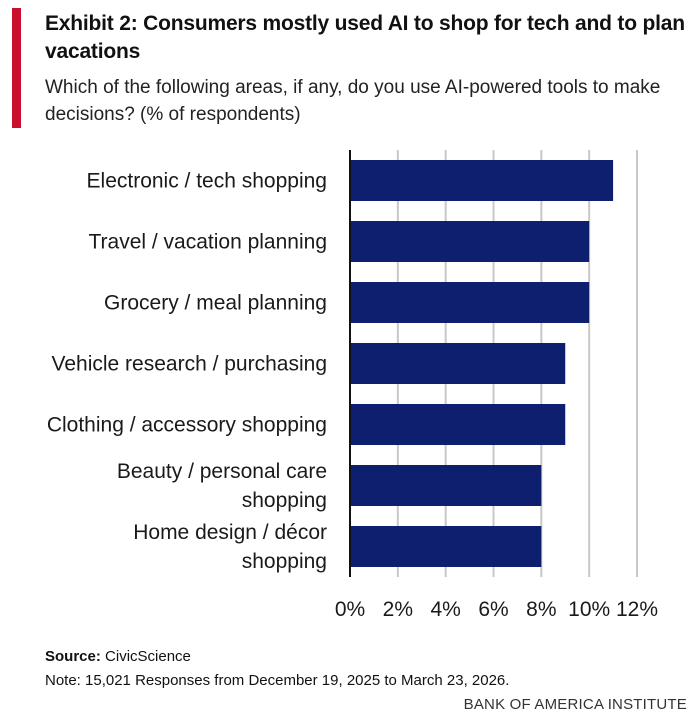 The width and height of the screenshot is (697, 722). I want to click on brand-logo-text: BANK OF AMERICA INSTITUTE, so click(575, 704).